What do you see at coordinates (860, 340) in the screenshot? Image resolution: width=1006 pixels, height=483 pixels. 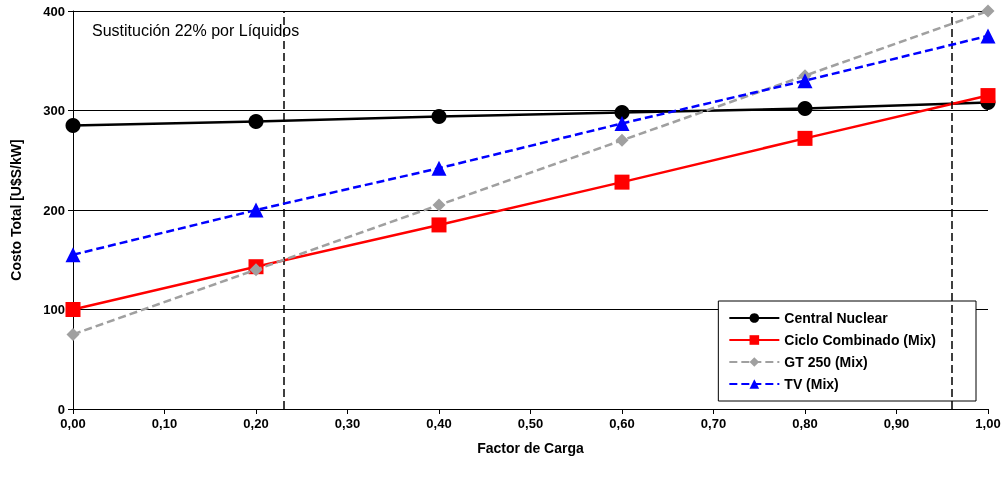 I see `legend-label: Ciclo Combinado (Mix)` at bounding box center [860, 340].